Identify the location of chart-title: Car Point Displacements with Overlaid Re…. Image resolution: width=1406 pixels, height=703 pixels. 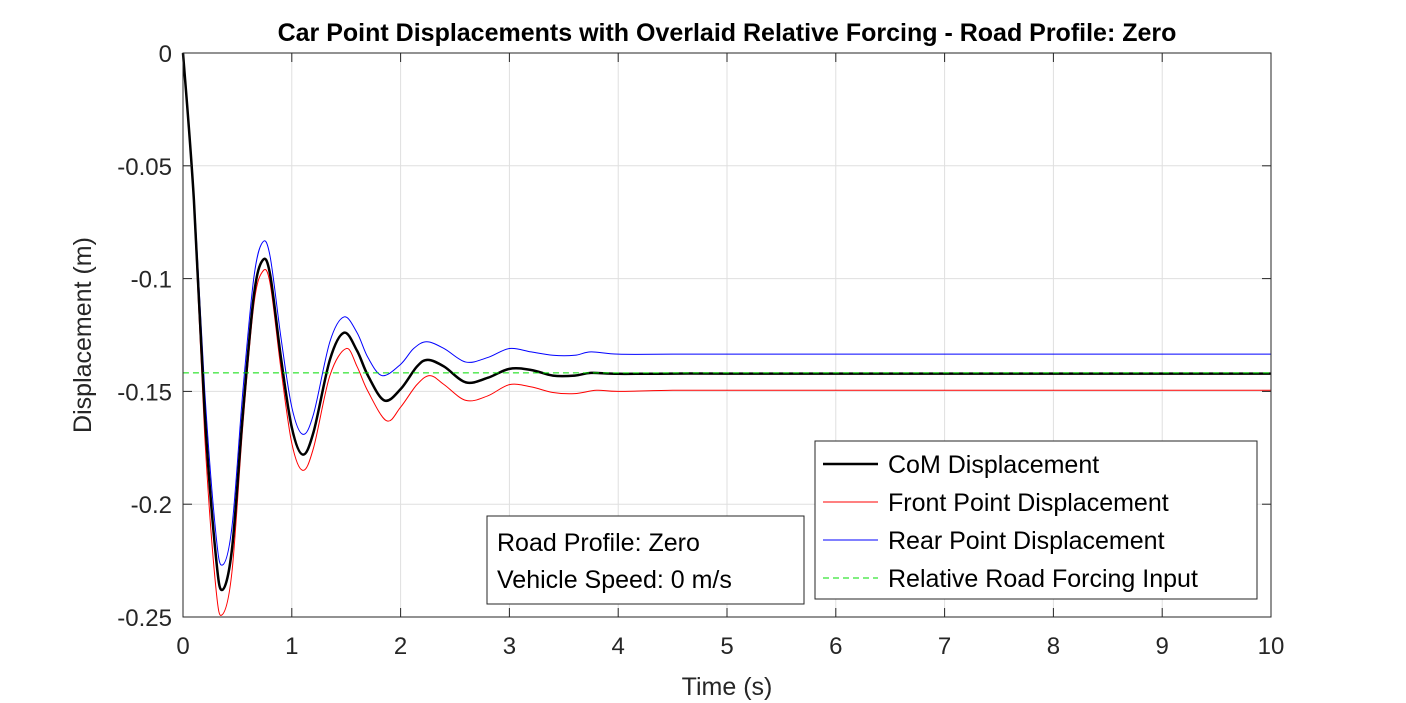
(727, 33).